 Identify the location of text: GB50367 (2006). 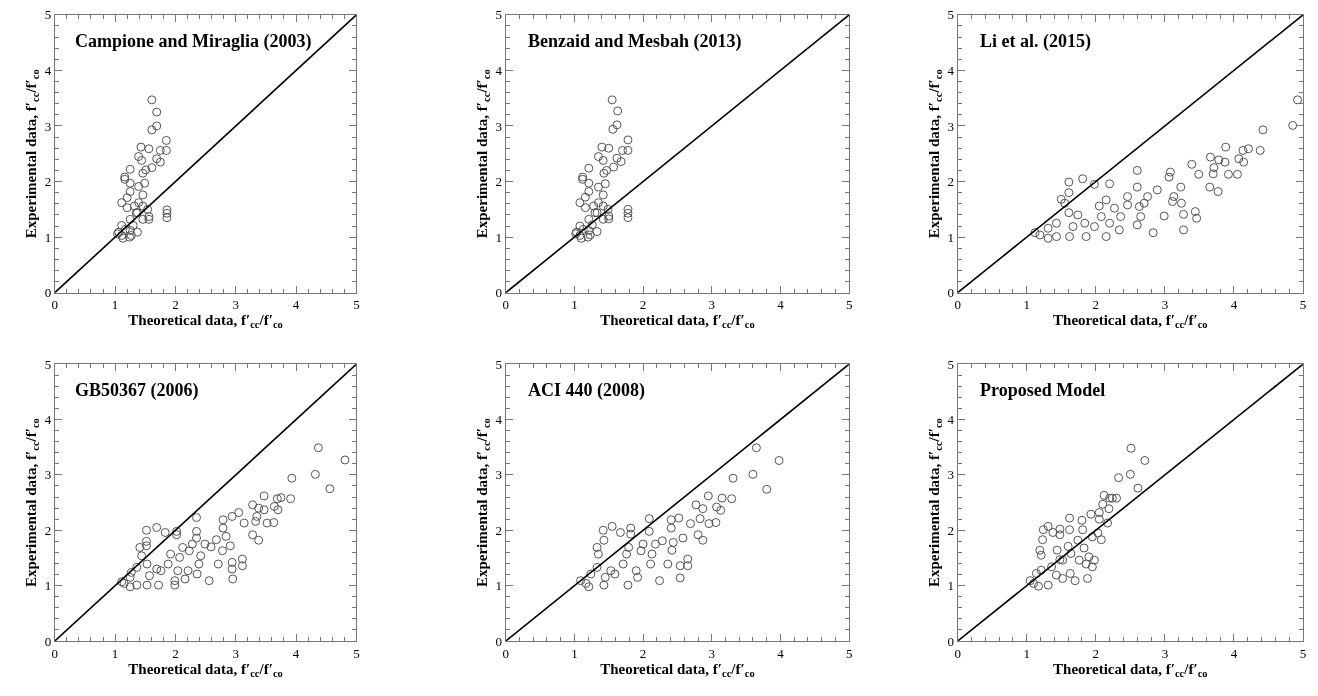
(137, 390).